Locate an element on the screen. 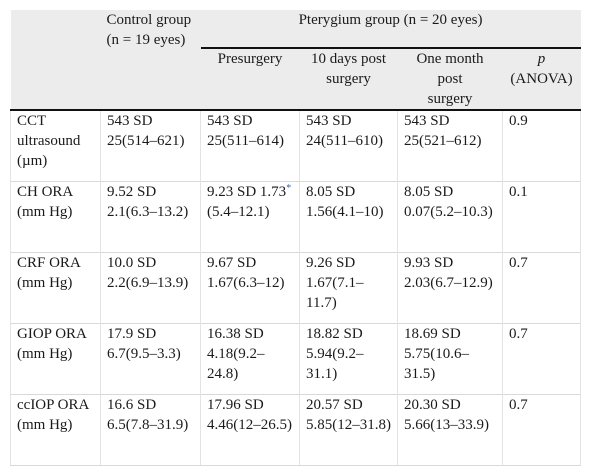 The image size is (590, 466). presurgery-cell: 16.38 SD 4.18(9.2–24.8) is located at coordinates (250, 358).